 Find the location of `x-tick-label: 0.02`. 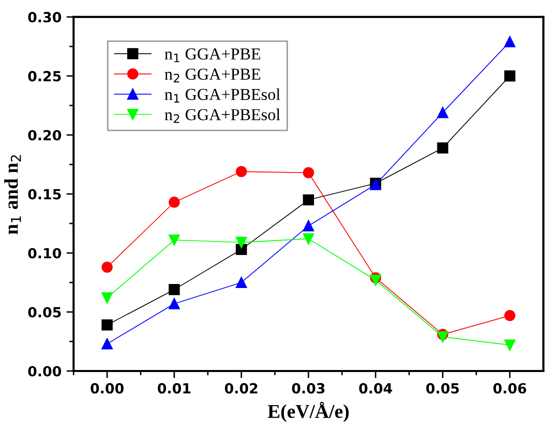

x-tick-label: 0.02 is located at coordinates (241, 388).